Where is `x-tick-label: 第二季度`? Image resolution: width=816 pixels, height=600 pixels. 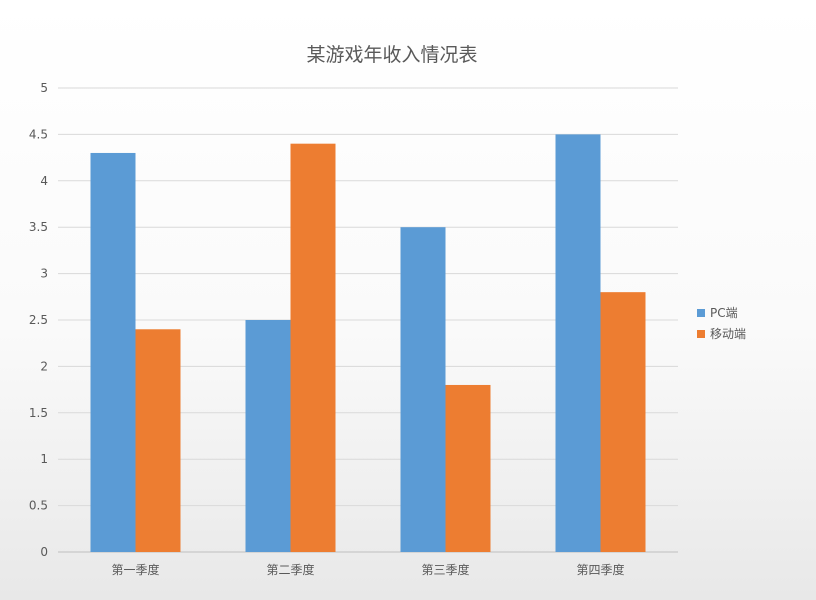 x-tick-label: 第二季度 is located at coordinates (290, 569).